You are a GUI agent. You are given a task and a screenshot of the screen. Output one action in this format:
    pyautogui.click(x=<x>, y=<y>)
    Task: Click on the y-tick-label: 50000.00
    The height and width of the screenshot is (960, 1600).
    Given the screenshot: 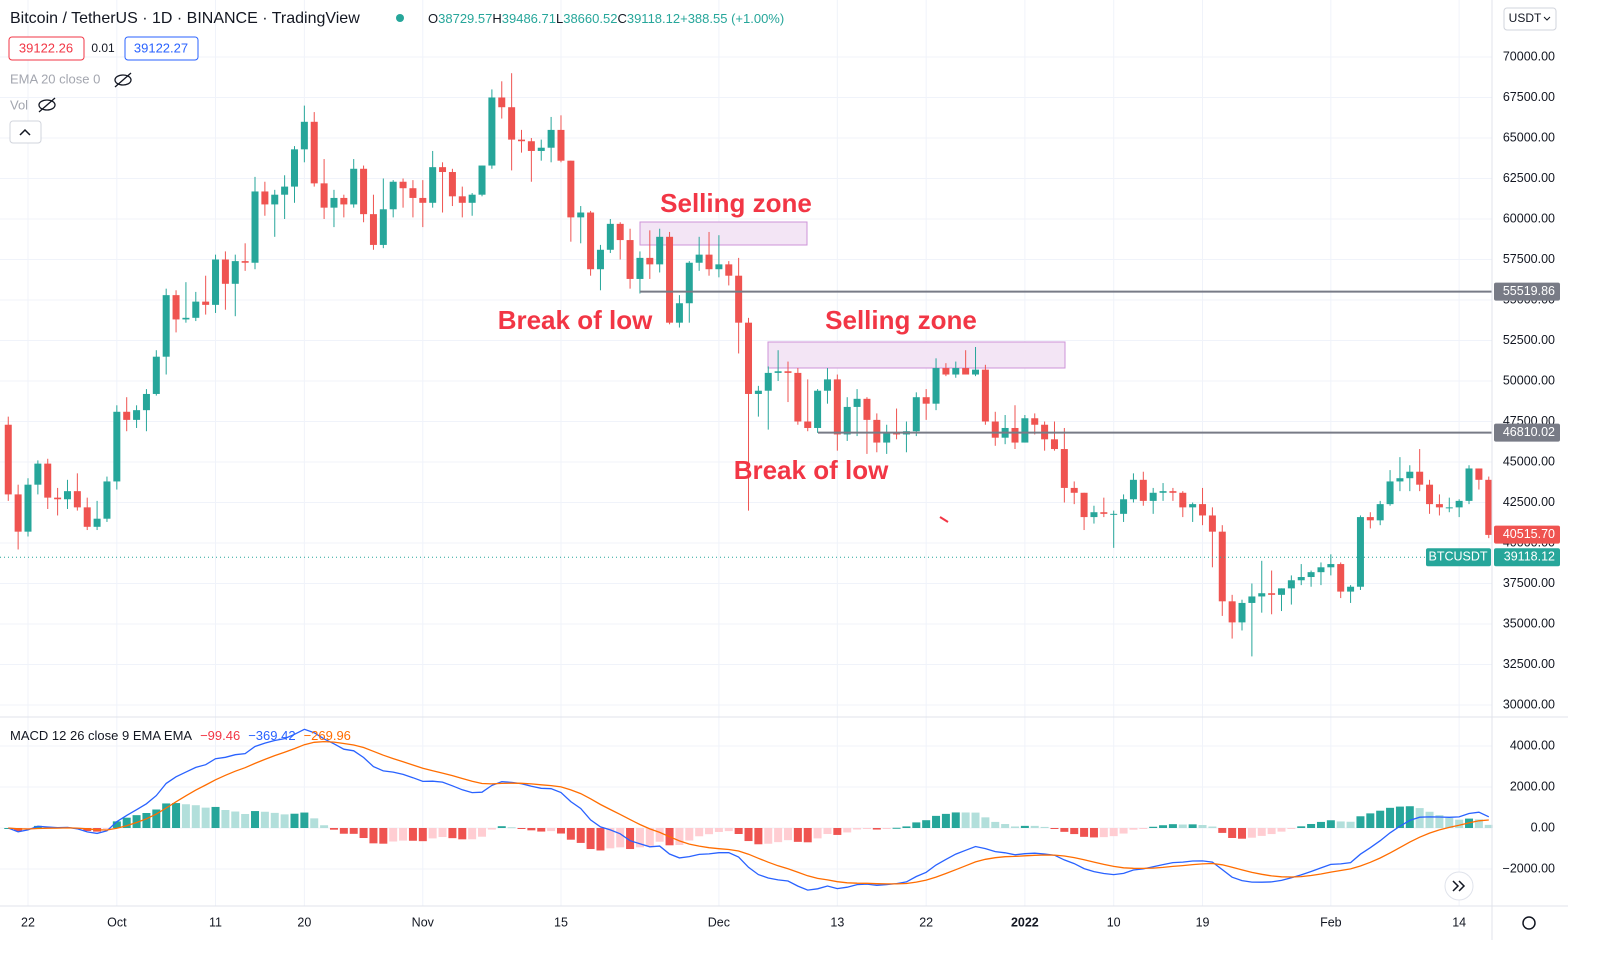 What is the action you would take?
    pyautogui.click(x=1529, y=380)
    